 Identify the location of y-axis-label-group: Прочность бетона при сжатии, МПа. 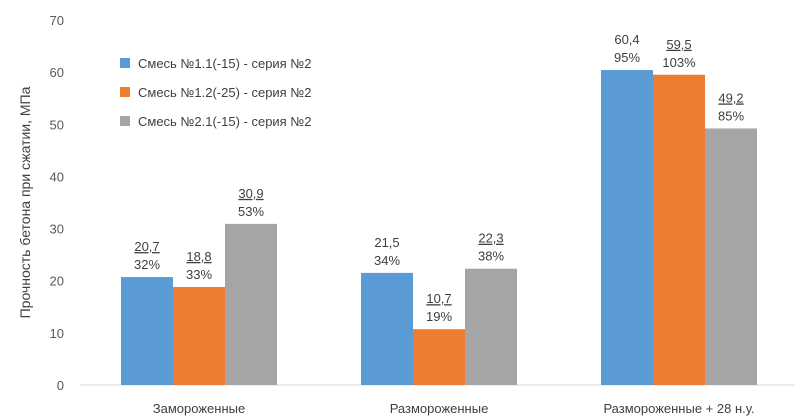
(25, 202).